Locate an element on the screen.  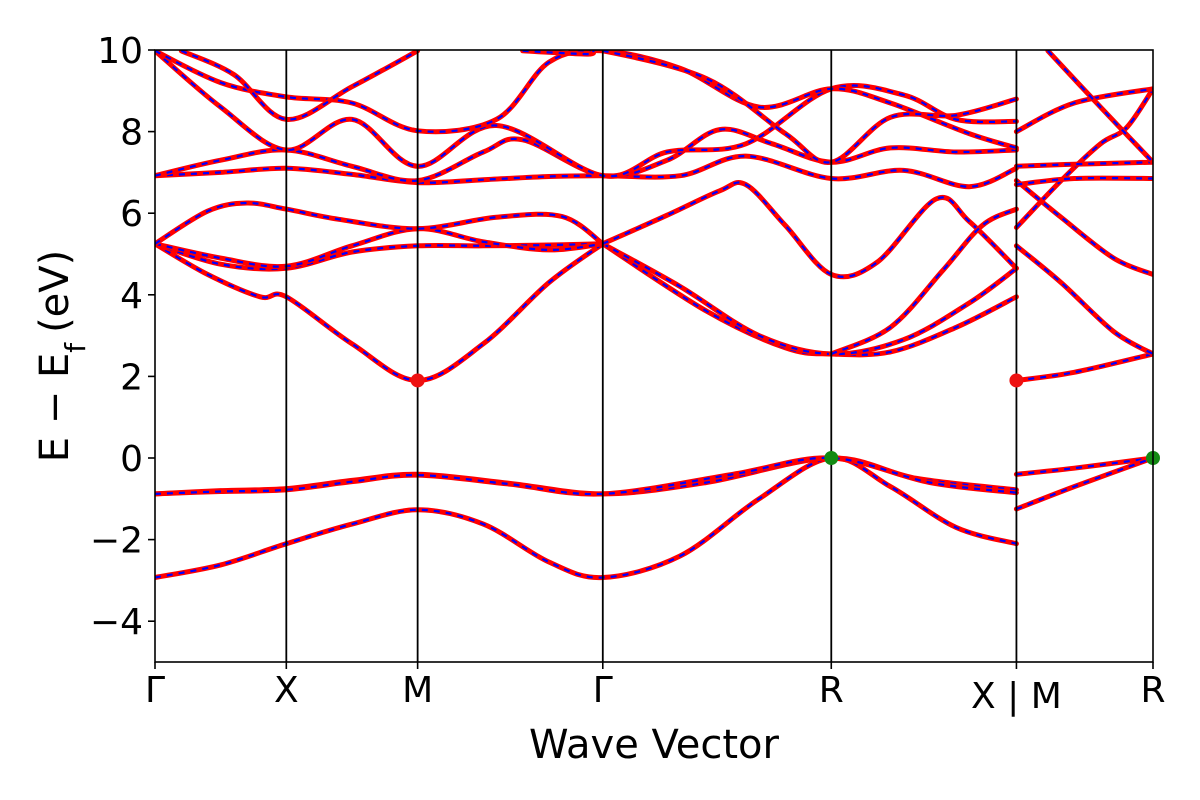
y-tick-label-6: 8 is located at coordinates (131, 133).